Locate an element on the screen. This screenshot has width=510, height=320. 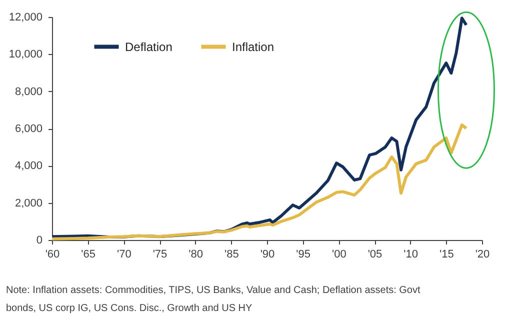
x-tick-label: '05 is located at coordinates (375, 254).